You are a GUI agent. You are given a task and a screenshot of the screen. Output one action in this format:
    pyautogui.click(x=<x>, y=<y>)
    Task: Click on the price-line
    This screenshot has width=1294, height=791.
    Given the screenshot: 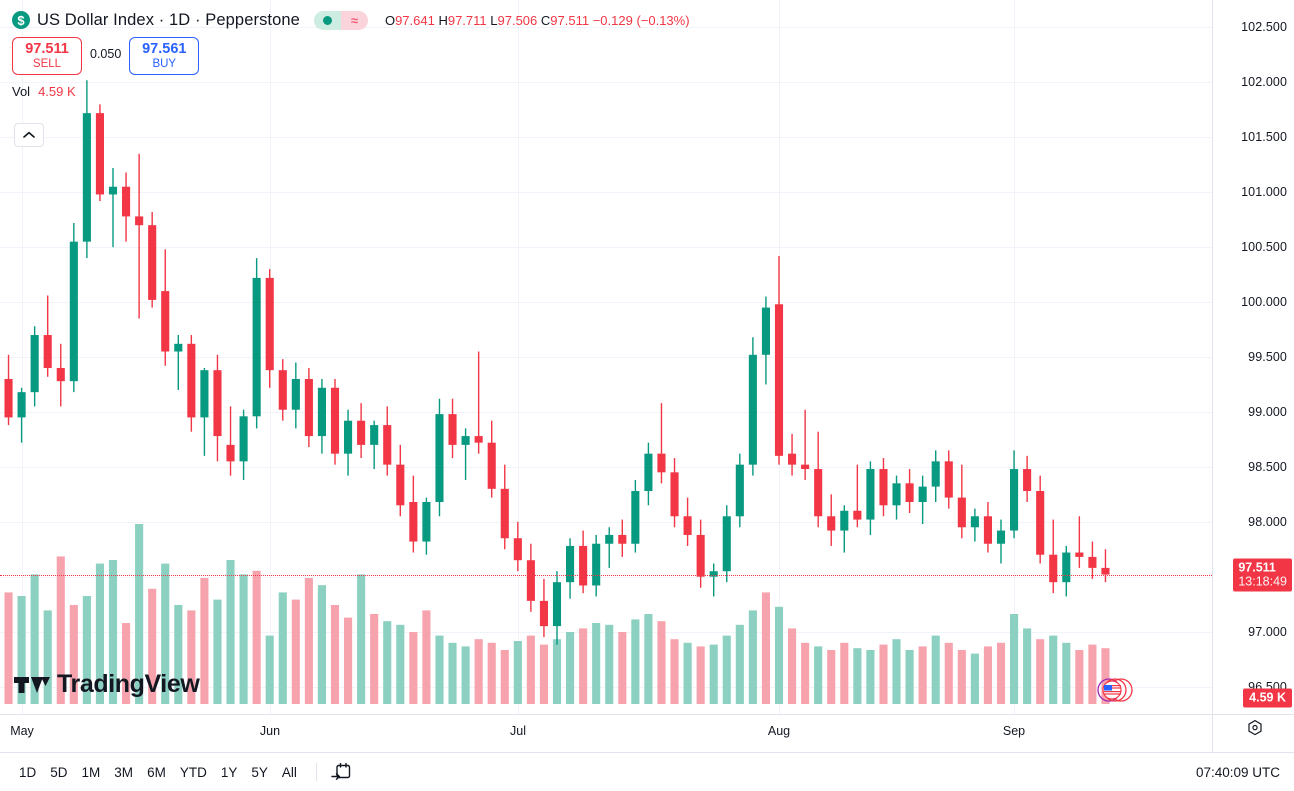 What is the action you would take?
    pyautogui.click(x=606, y=576)
    